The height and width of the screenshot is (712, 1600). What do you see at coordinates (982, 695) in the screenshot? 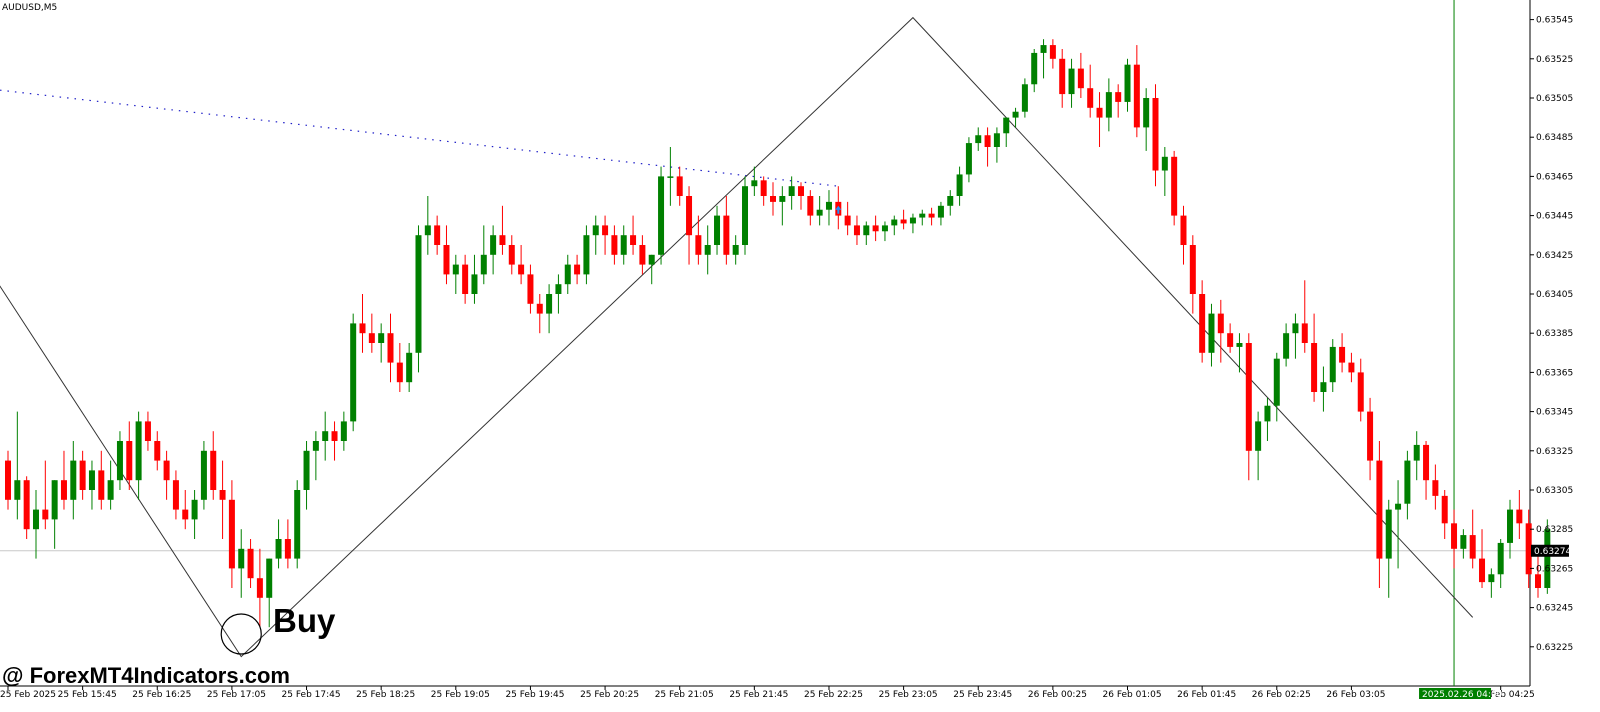
I see `time-tick-label: 25 Feb 23:45` at bounding box center [982, 695].